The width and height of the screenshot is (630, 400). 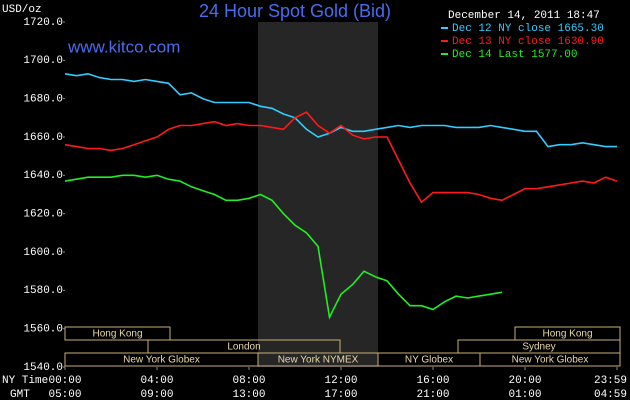 What do you see at coordinates (524, 16) in the screenshot?
I see `timestamp: December 14, 2011 18:47` at bounding box center [524, 16].